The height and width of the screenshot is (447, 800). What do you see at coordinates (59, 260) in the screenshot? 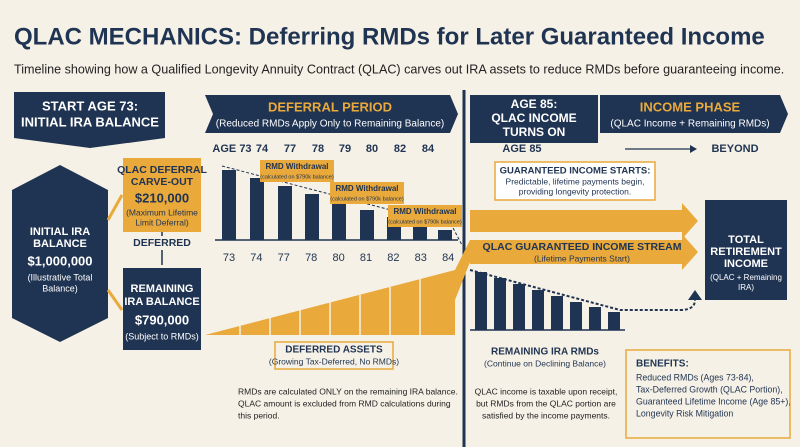
I see `ira-amount: $1,000,000` at bounding box center [59, 260].